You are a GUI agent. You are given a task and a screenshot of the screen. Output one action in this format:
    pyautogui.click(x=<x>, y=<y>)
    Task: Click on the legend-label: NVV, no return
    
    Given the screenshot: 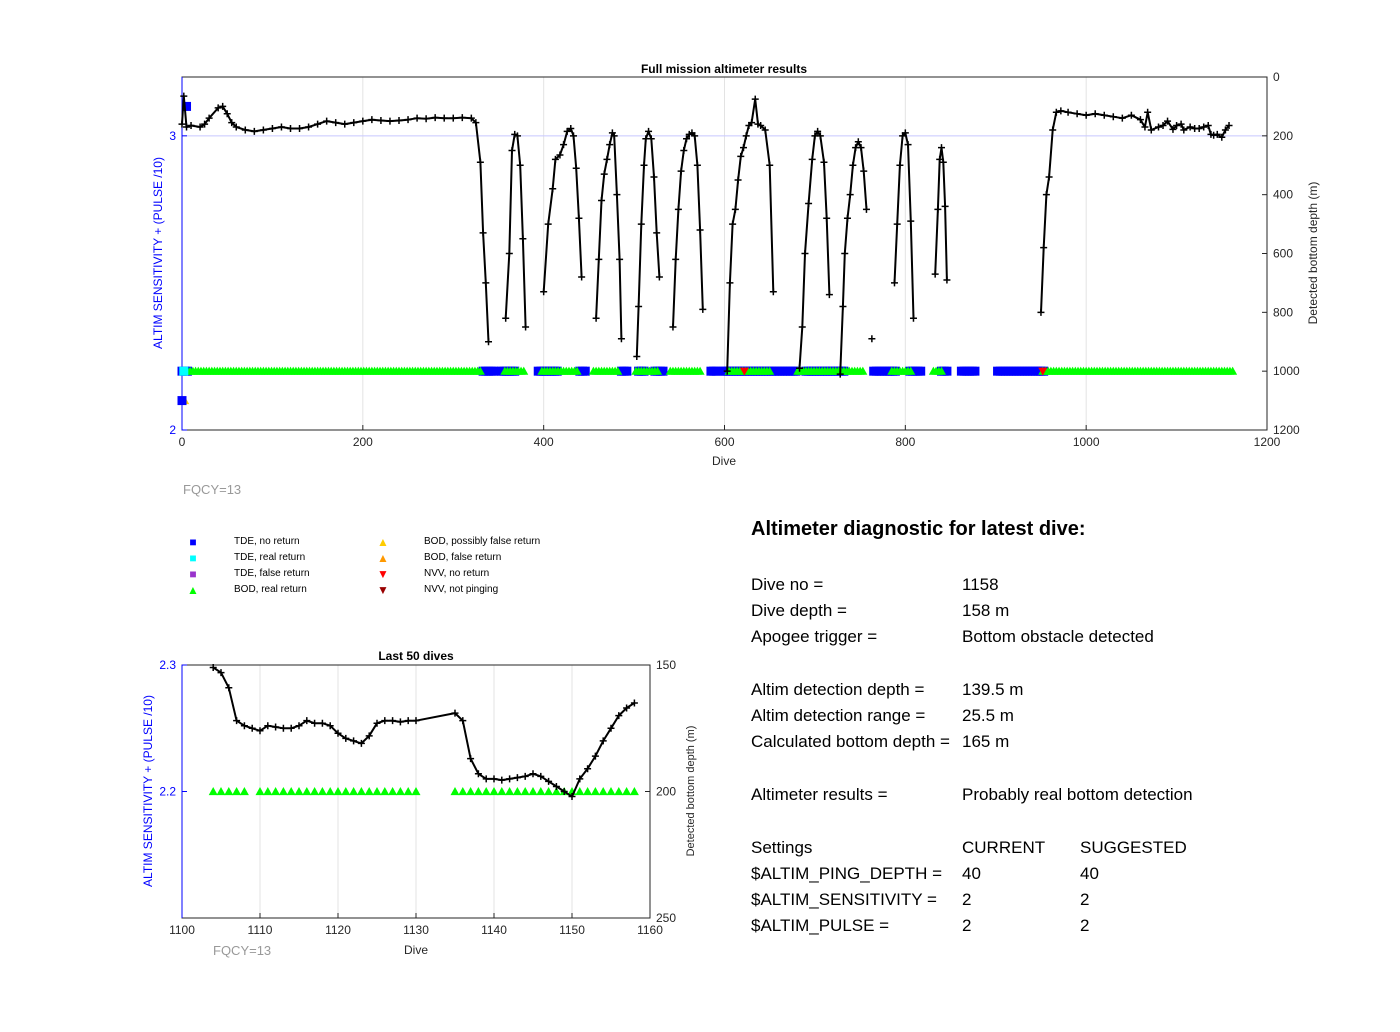 What is the action you would take?
    pyautogui.click(x=457, y=573)
    